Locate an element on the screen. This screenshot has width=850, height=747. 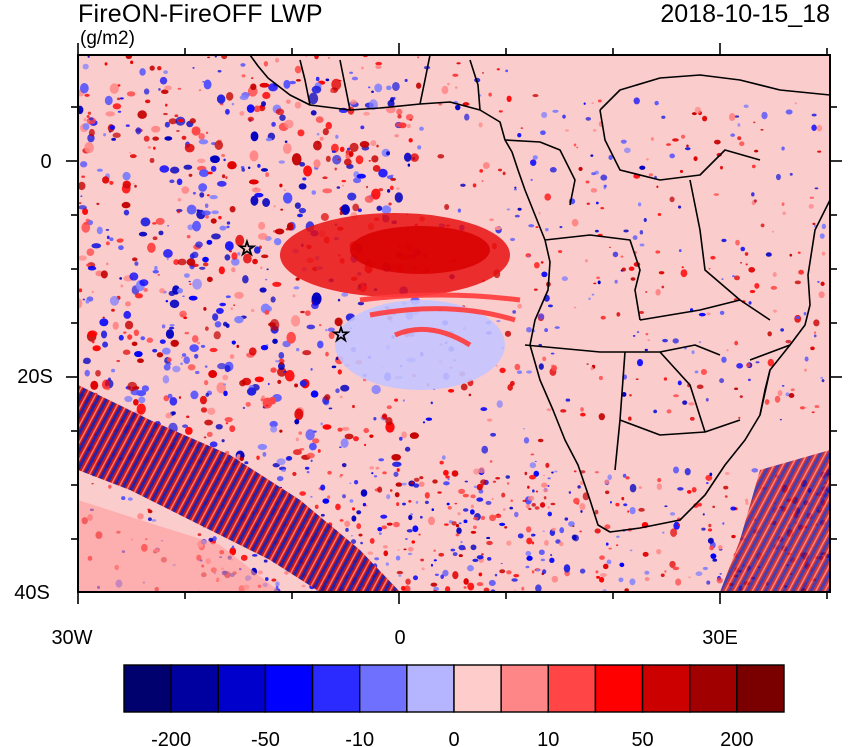
colorbar-label-1: -50 is located at coordinates (265, 738).